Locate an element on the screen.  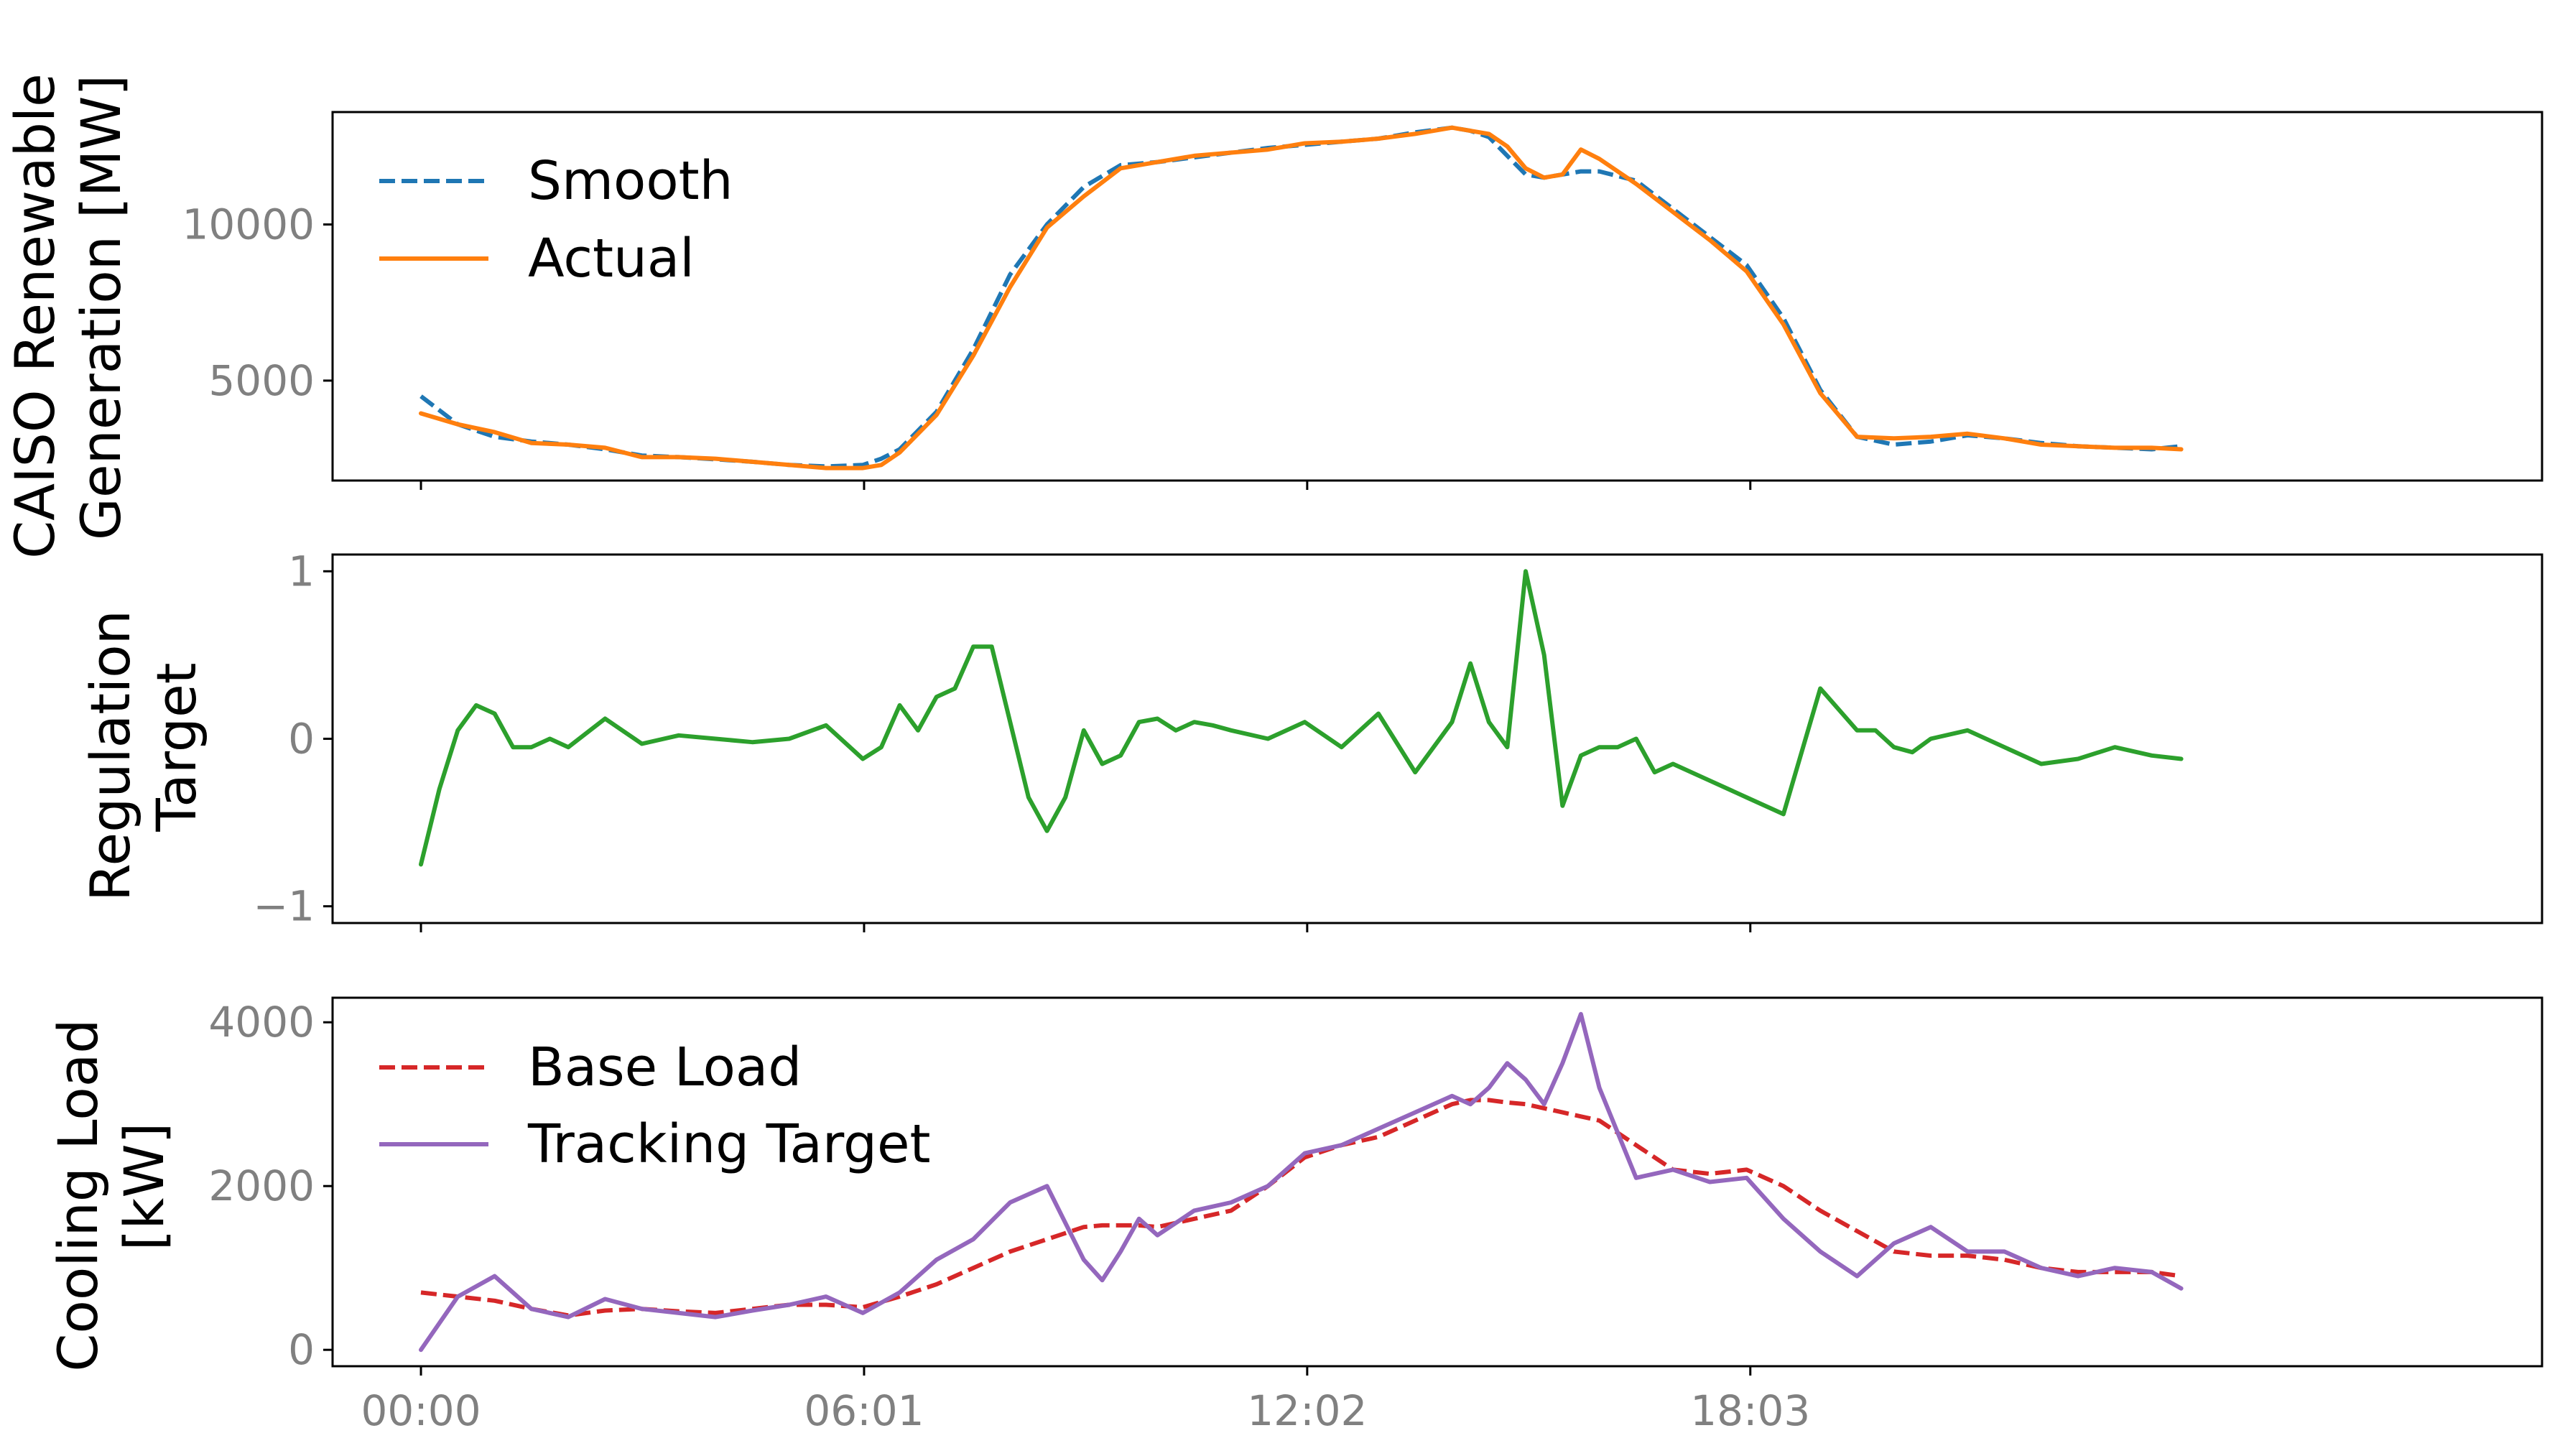
cooling-y-axis-label: Cooling Load [kW] is located at coordinates (111, 1186).